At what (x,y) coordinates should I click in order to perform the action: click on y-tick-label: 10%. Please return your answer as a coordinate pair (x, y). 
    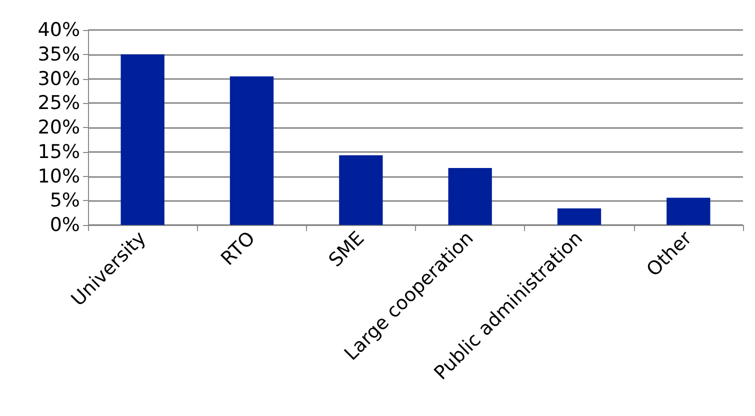
    Looking at the image, I should click on (59, 176).